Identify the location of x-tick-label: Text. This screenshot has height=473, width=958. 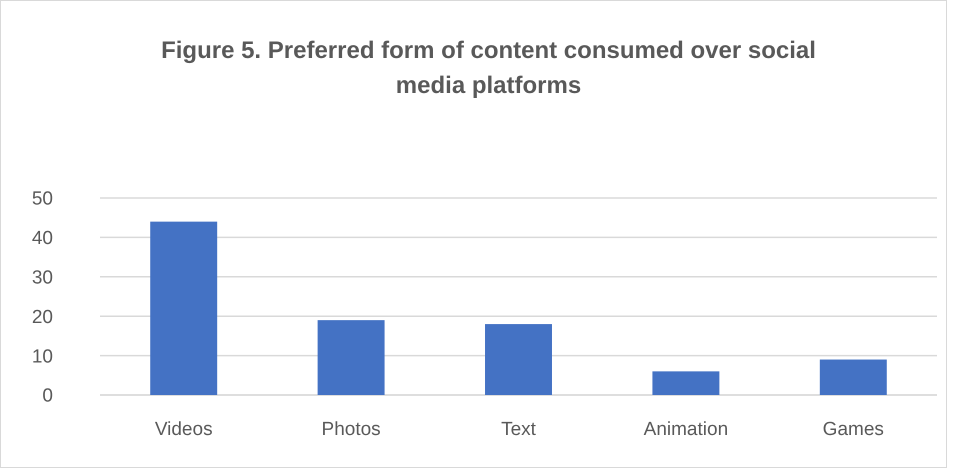
(519, 429).